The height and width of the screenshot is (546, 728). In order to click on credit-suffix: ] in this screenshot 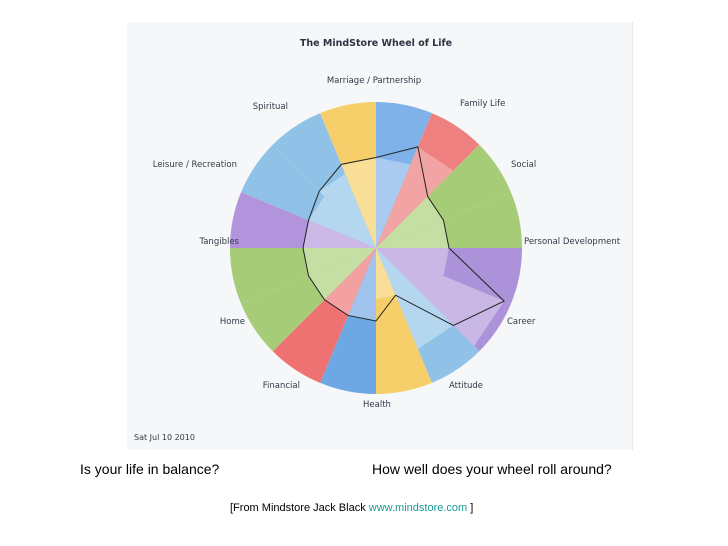, I will do `click(470, 508)`.